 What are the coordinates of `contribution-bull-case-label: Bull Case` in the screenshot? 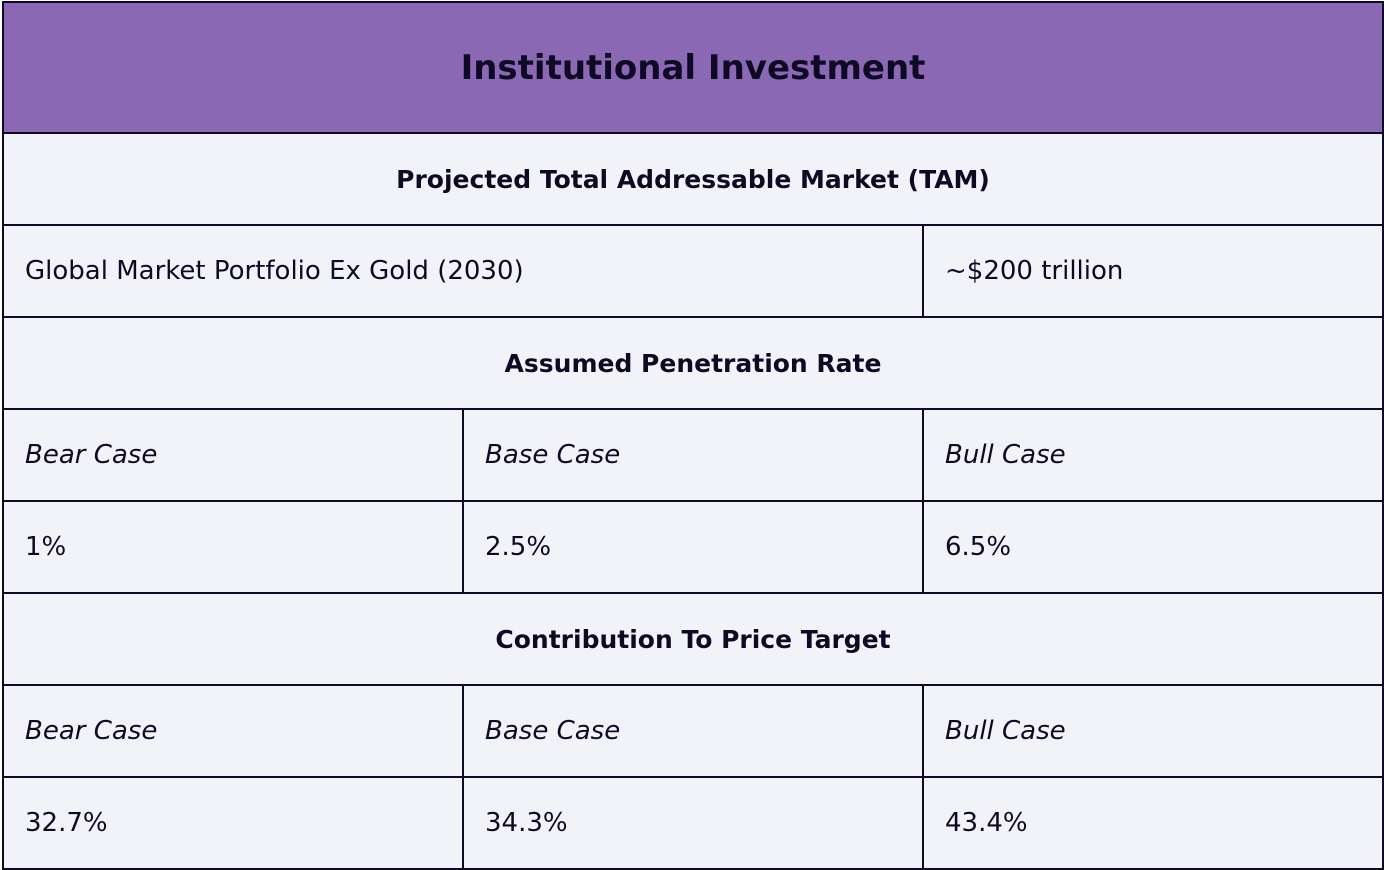 It's located at (1152, 731).